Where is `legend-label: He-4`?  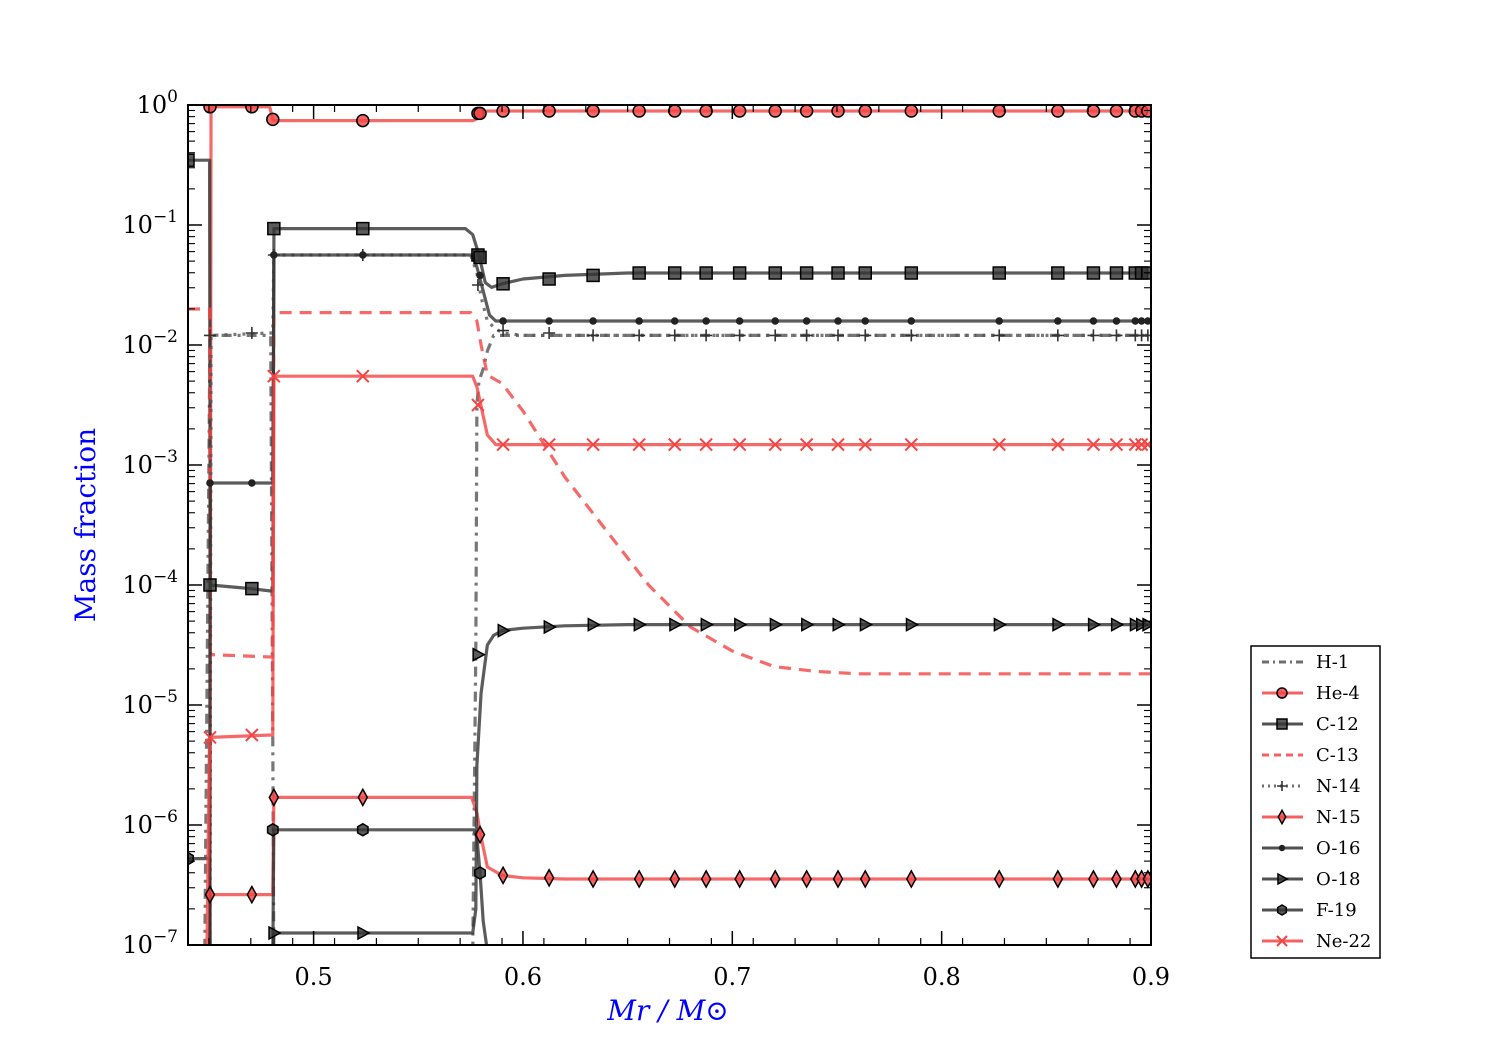
legend-label: He-4 is located at coordinates (1338, 693).